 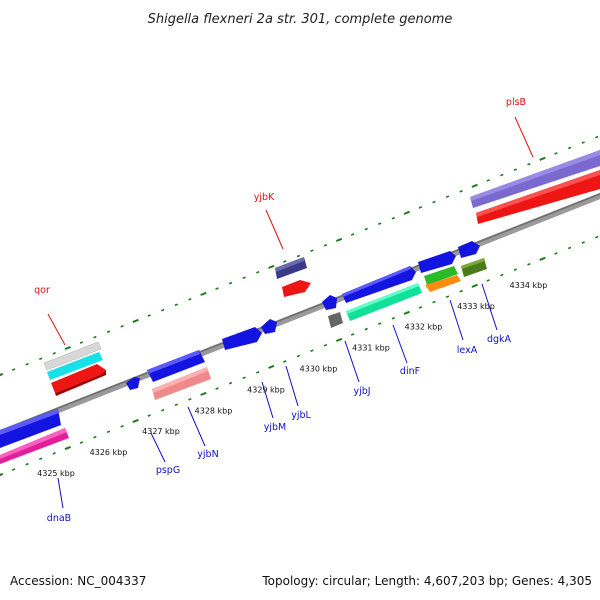 I want to click on gene-label-plsB: plsB, so click(x=516, y=102).